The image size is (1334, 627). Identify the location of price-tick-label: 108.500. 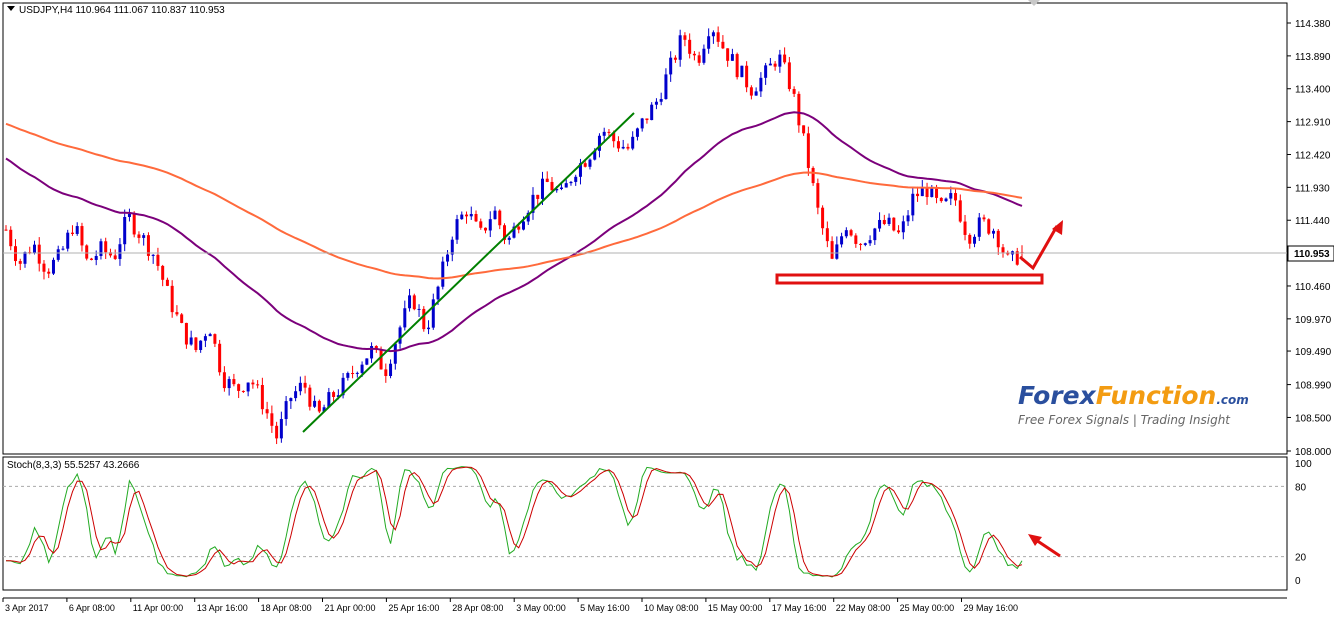
(1313, 418).